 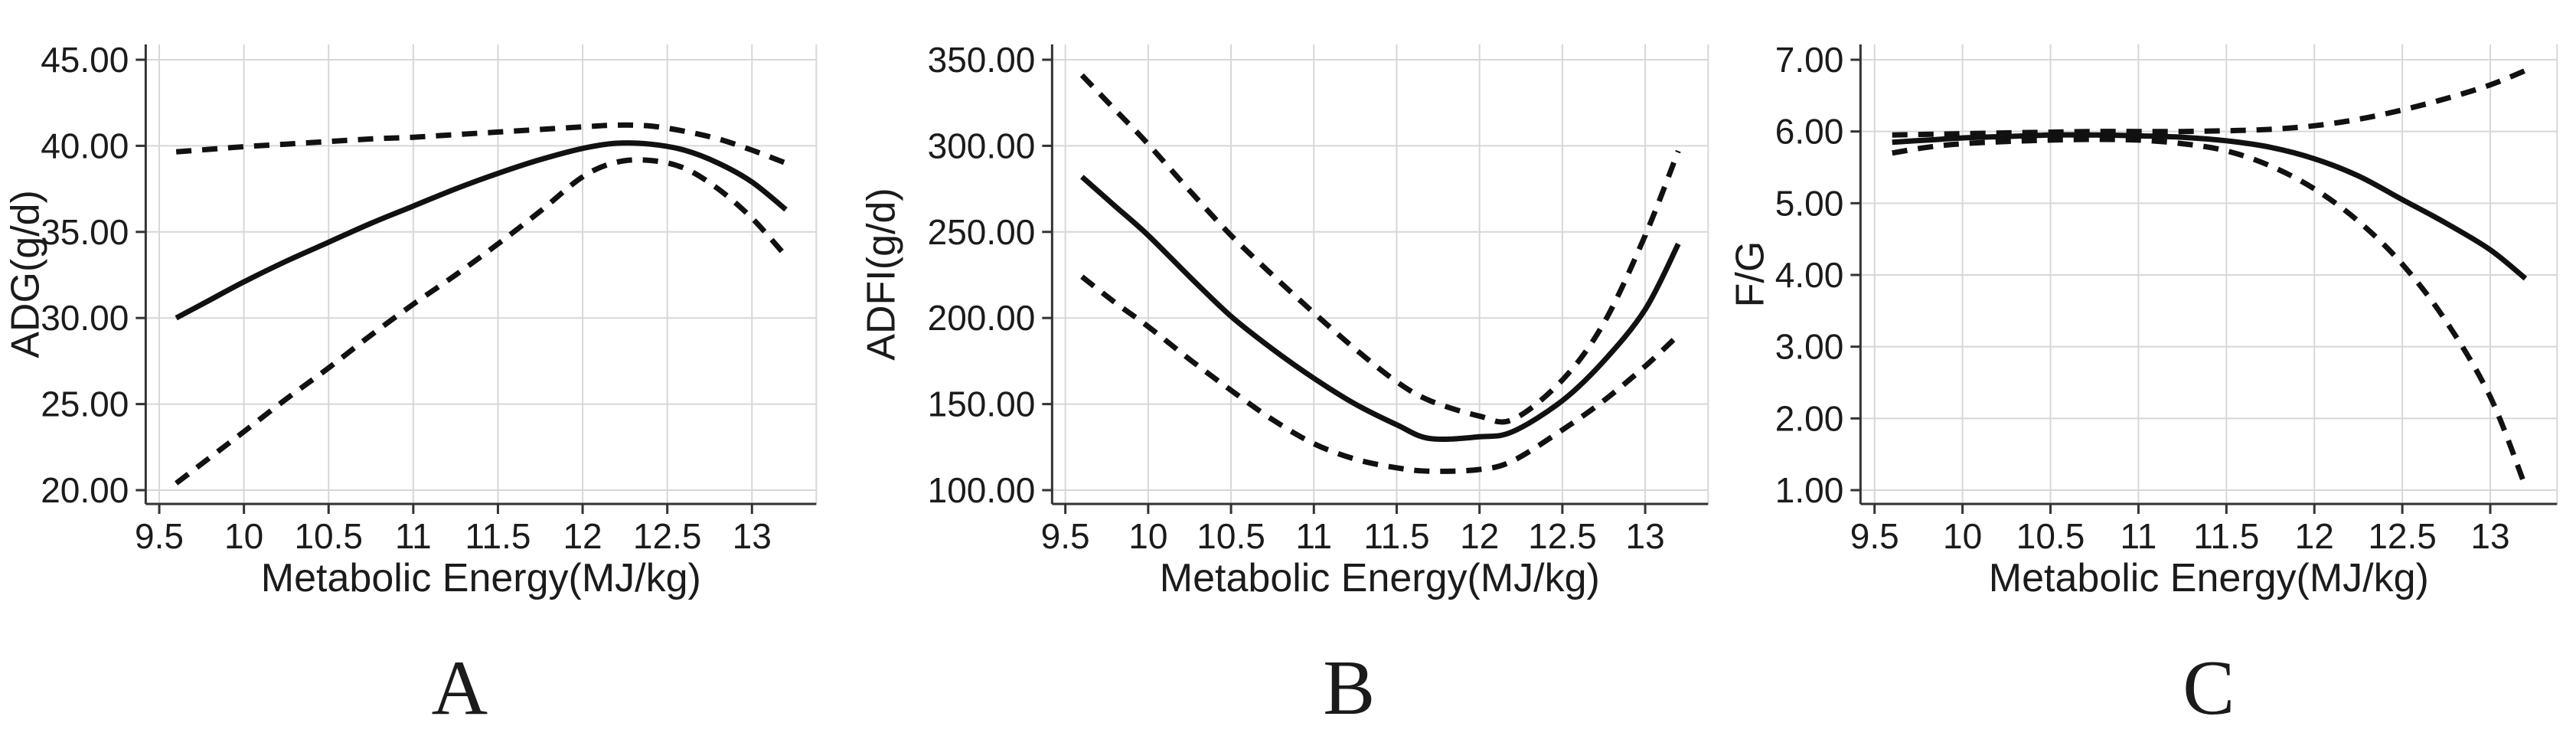 I want to click on y-tick-label: 25.00, so click(x=85, y=404).